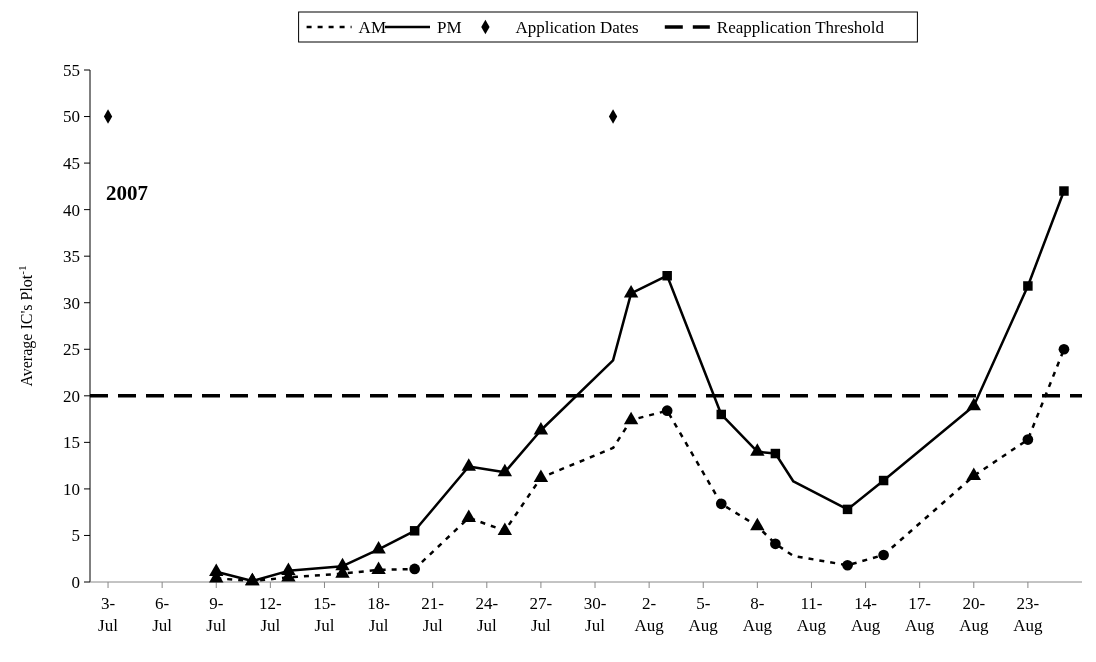 Image resolution: width=1096 pixels, height=662 pixels. Describe the element at coordinates (379, 614) in the screenshot. I see `x-tick-label: 18- Jul` at that location.